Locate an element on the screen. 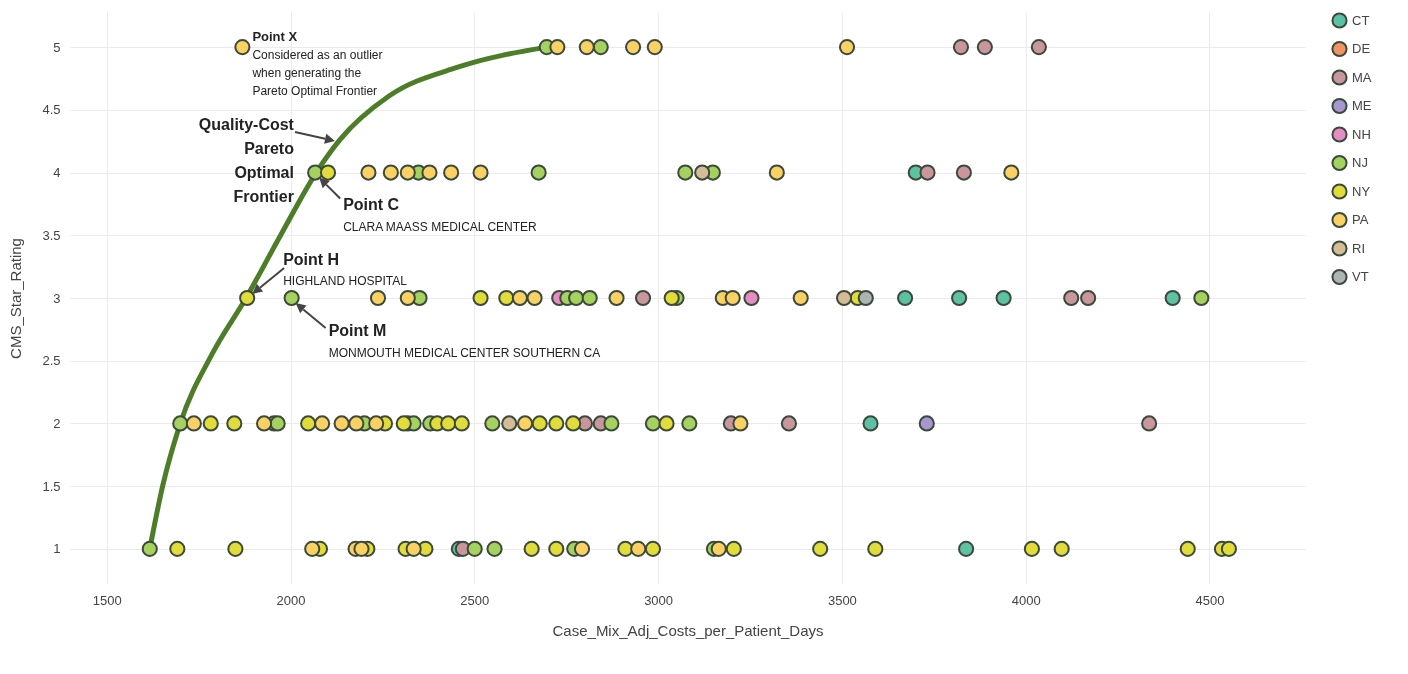 This screenshot has width=1408, height=674. legend-label: NH is located at coordinates (1361, 134).